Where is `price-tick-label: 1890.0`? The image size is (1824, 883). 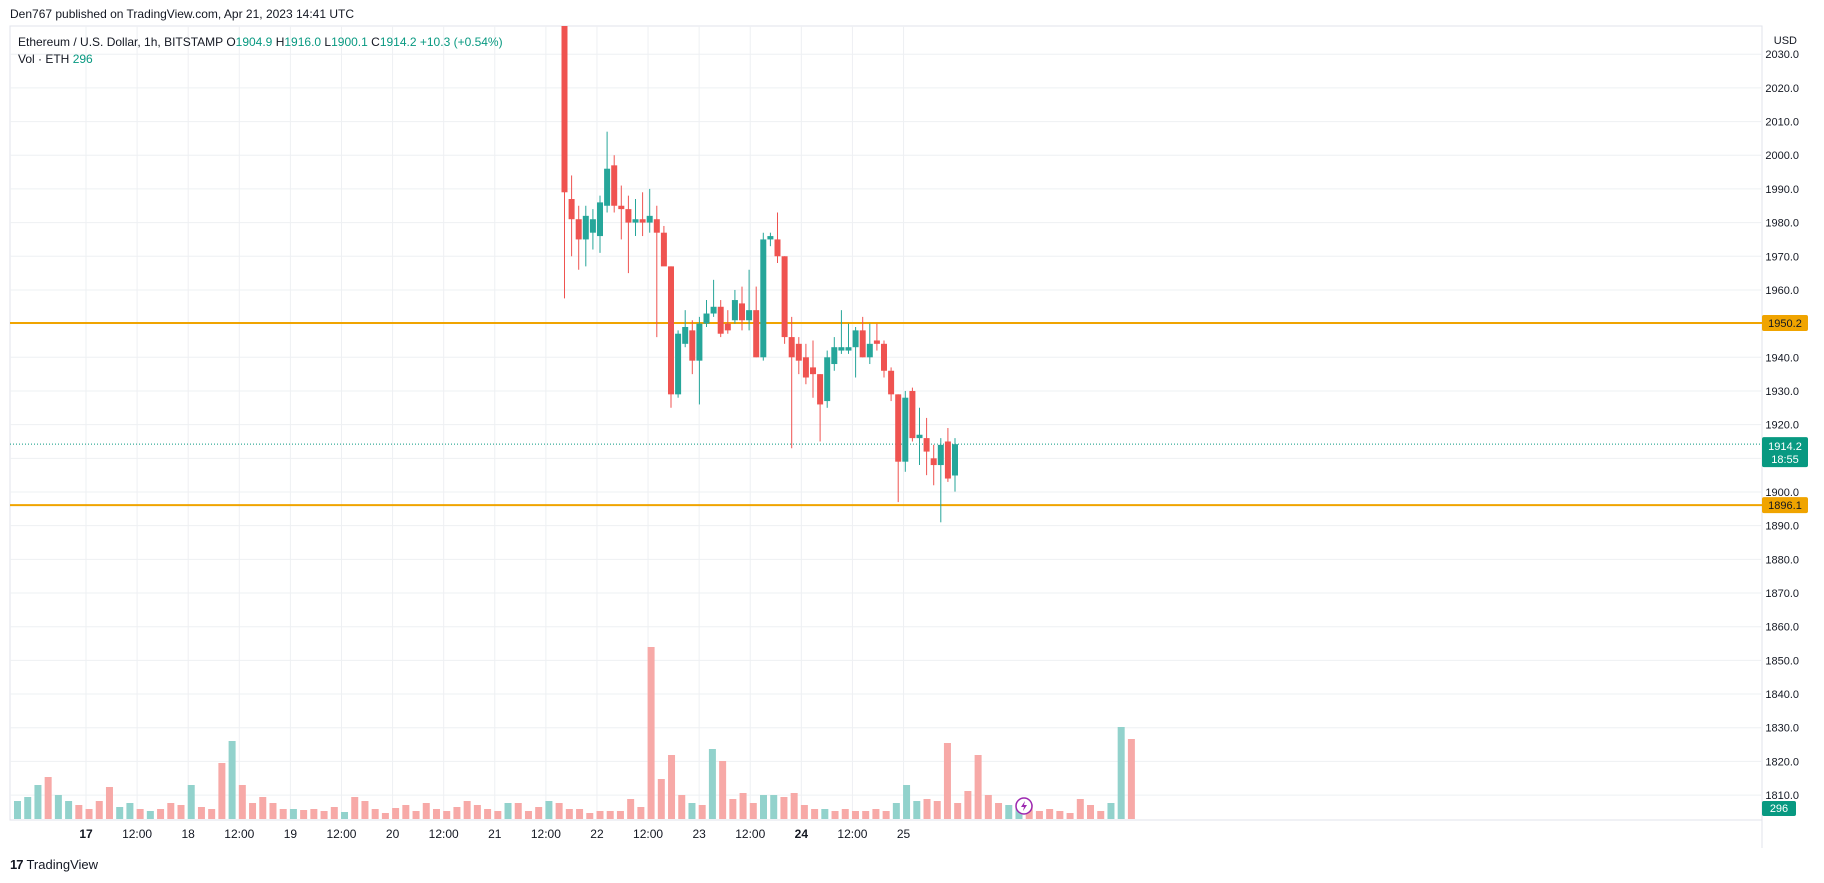 price-tick-label: 1890.0 is located at coordinates (1782, 527).